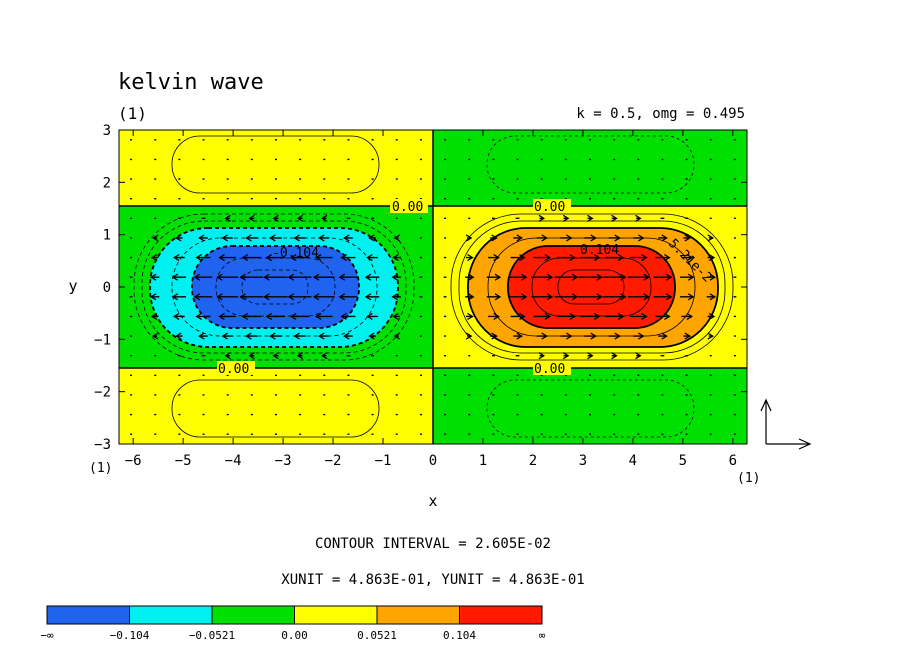 The height and width of the screenshot is (654, 904). What do you see at coordinates (191, 82) in the screenshot?
I see `chart-title: kelvin wave` at bounding box center [191, 82].